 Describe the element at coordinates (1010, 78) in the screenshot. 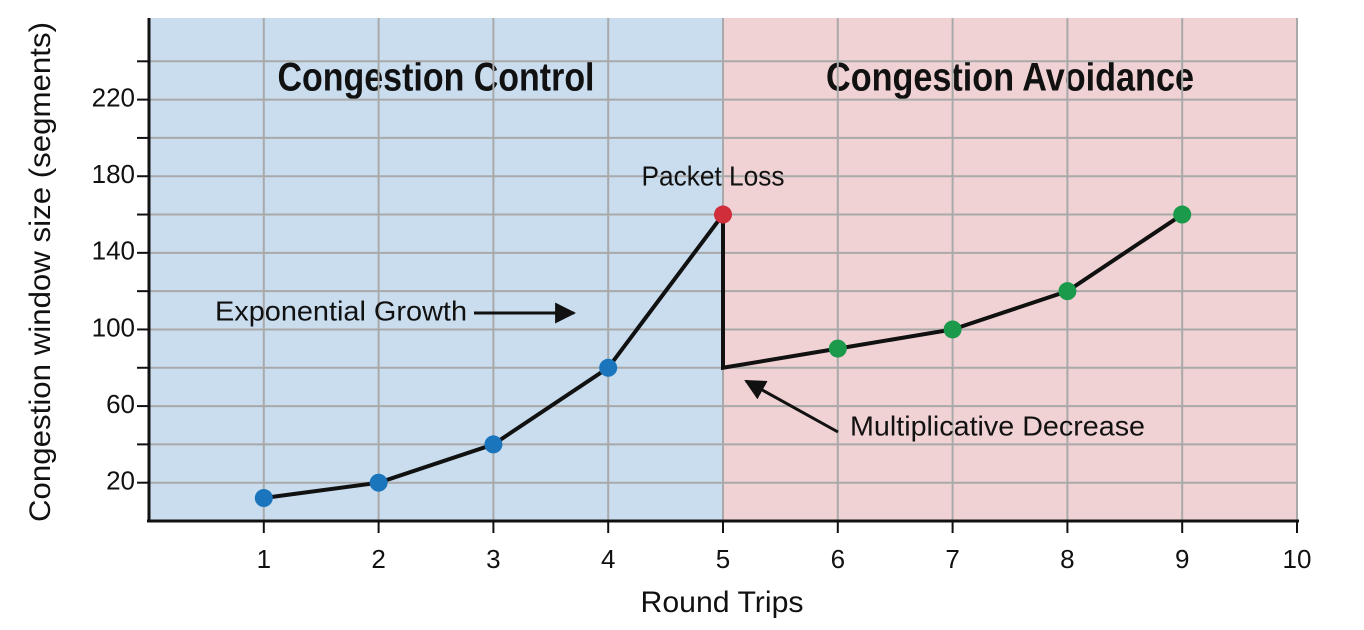

I see `region-label: Congestion Avoidance` at that location.